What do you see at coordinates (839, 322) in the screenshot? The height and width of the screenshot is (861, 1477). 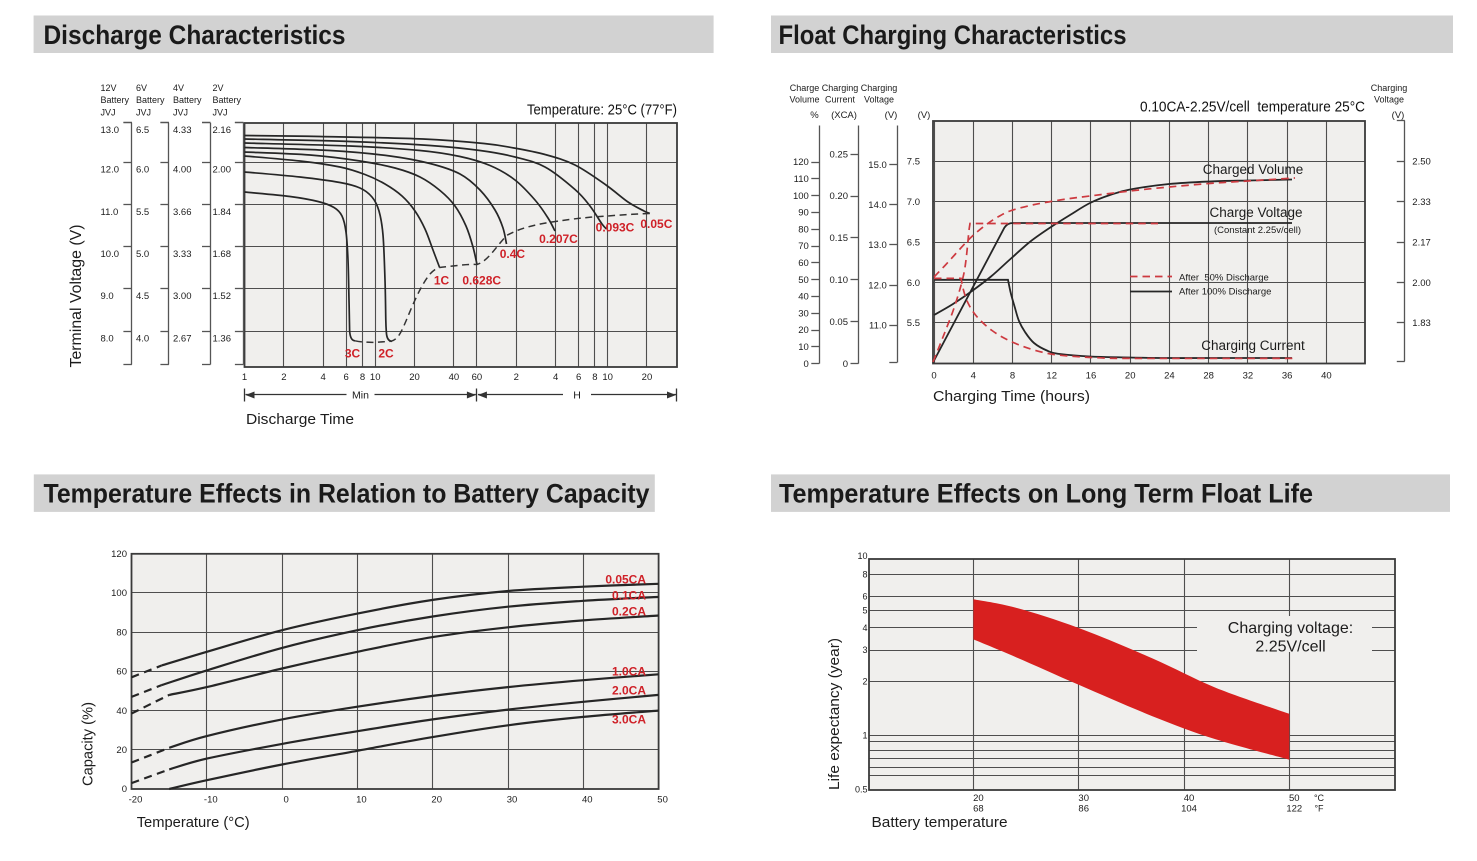 I see `svg-text: 0.05` at bounding box center [839, 322].